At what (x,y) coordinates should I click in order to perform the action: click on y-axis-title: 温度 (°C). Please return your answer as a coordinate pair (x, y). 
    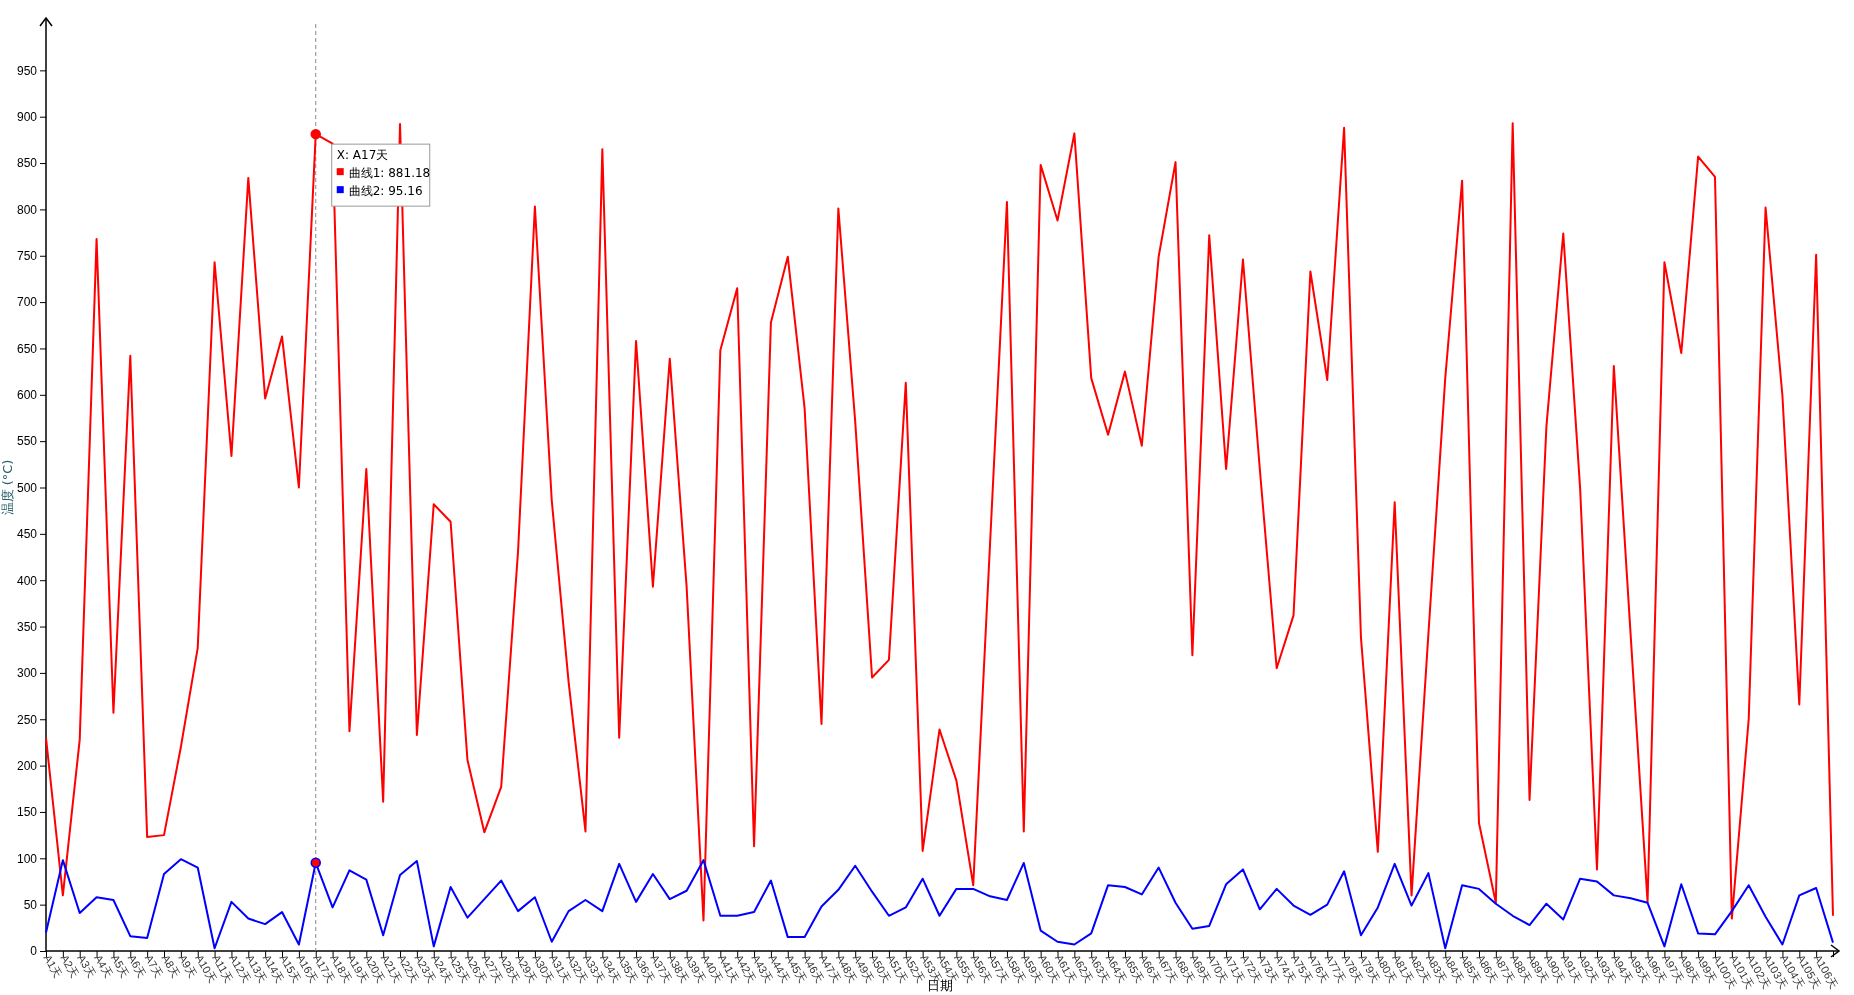
    Looking at the image, I should click on (7, 487).